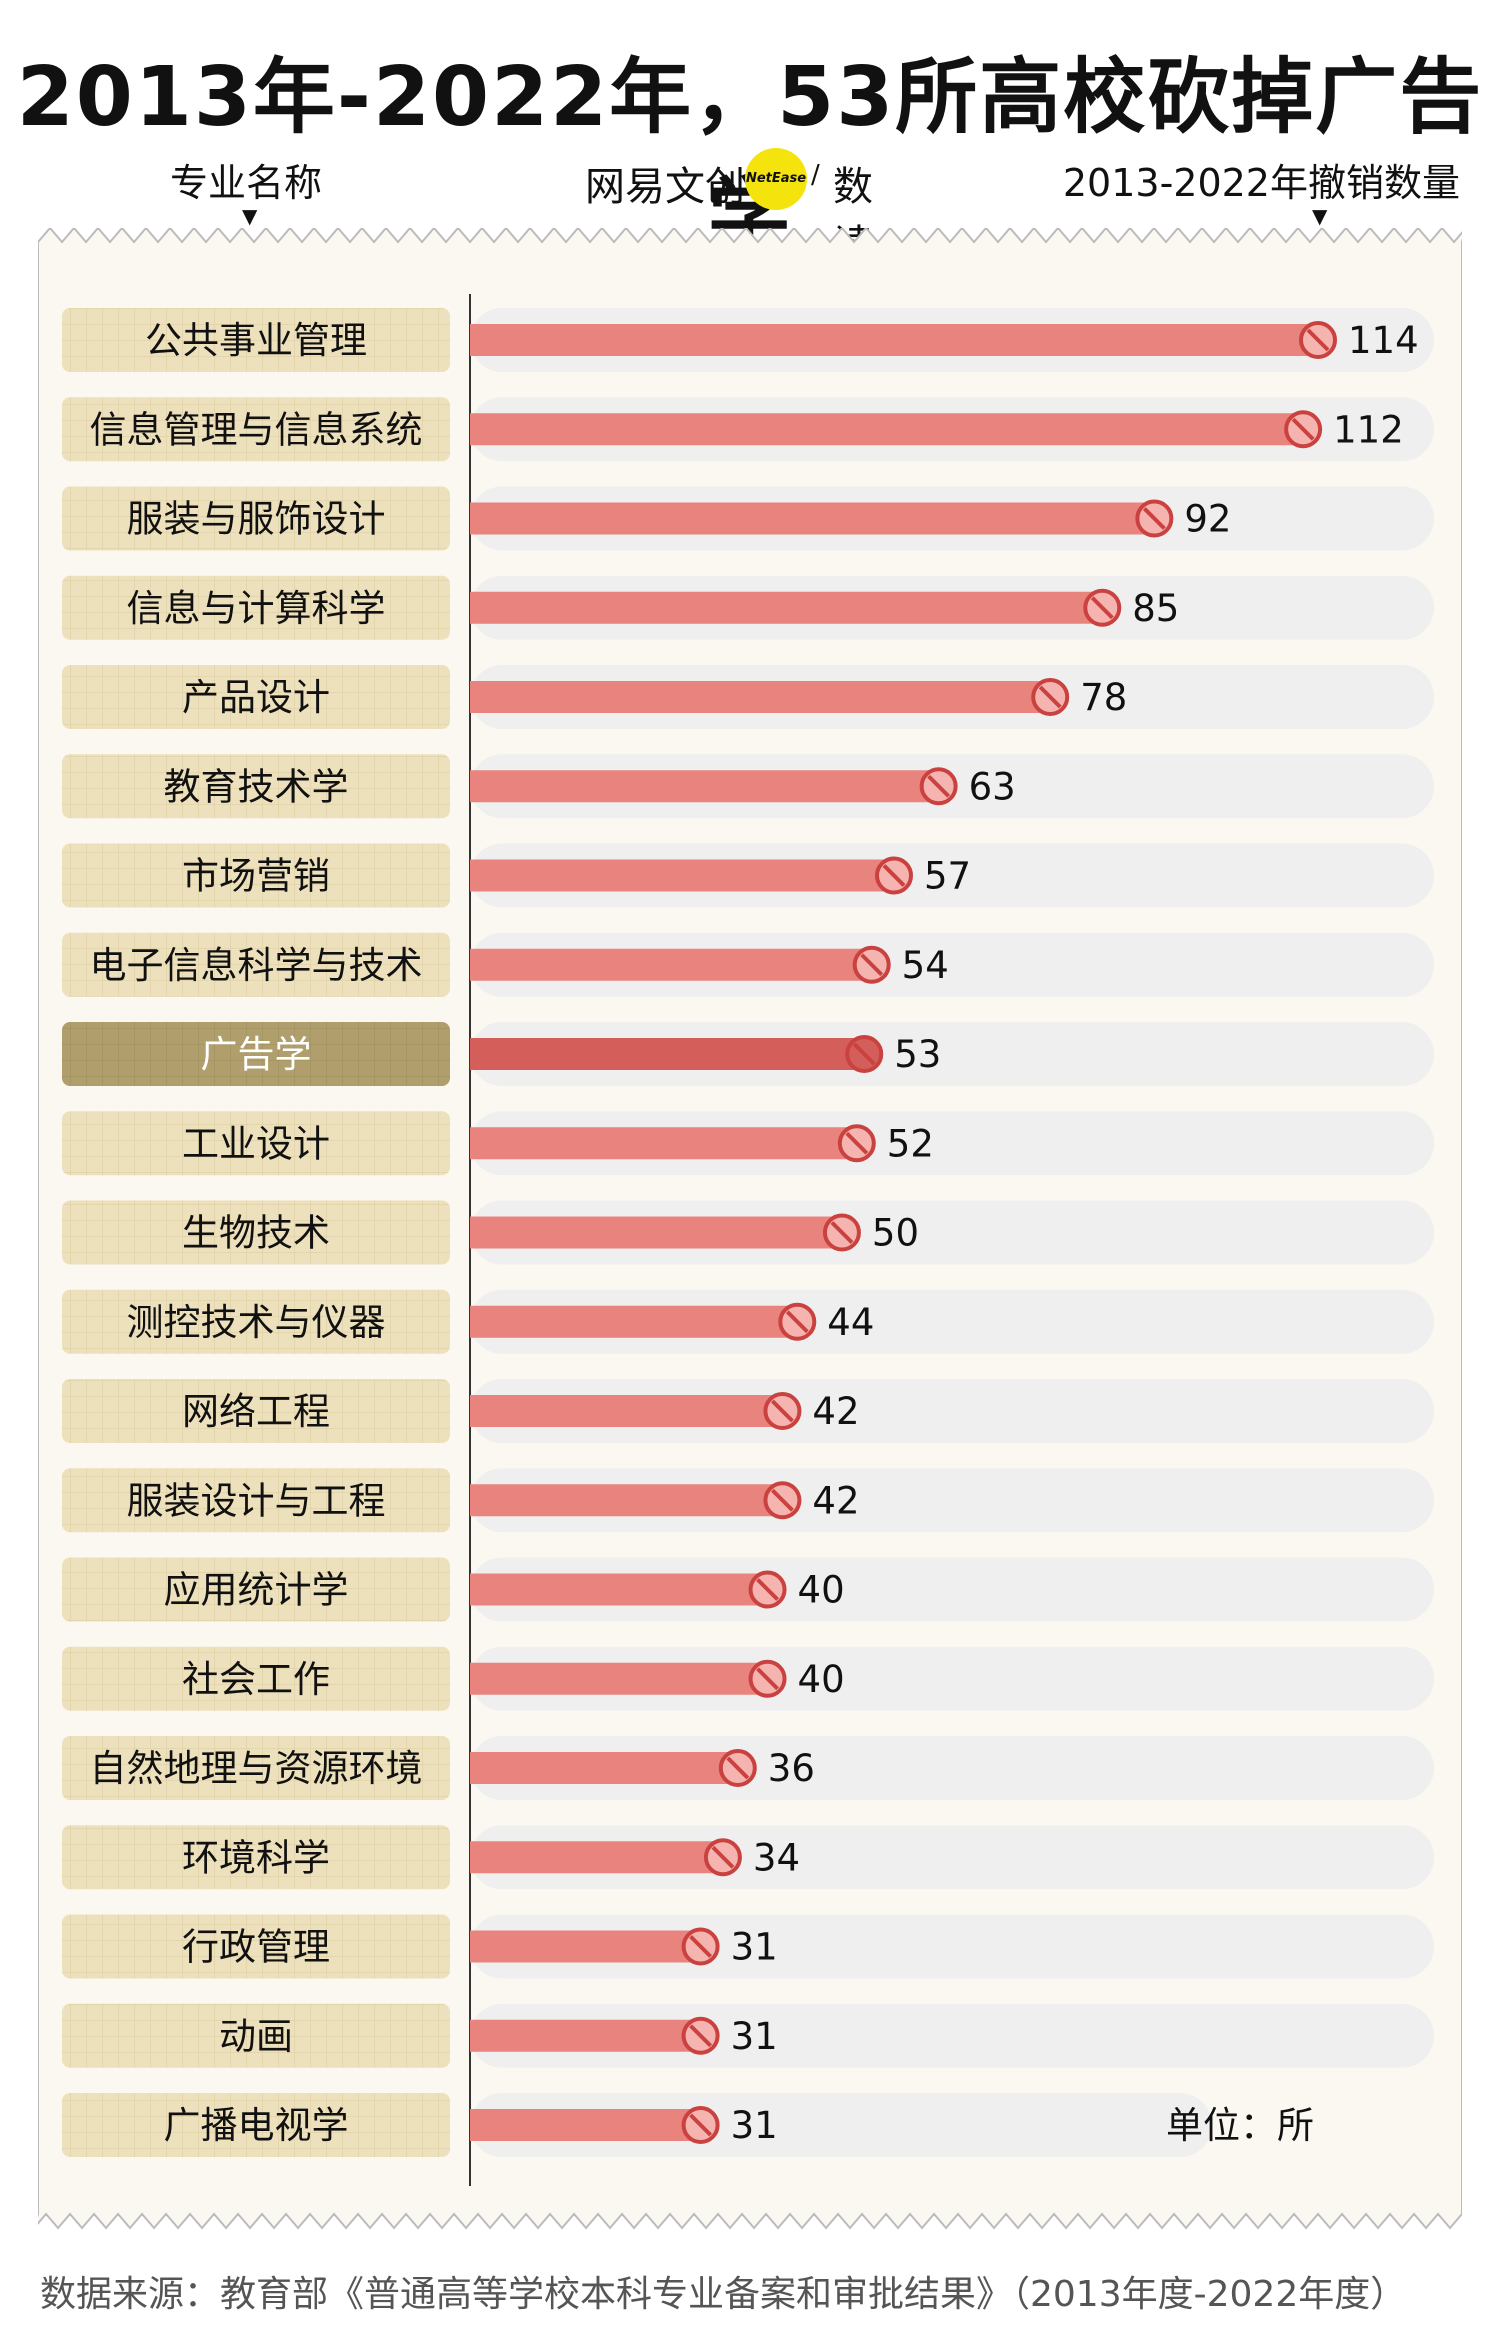 This screenshot has width=1500, height=2351. Describe the element at coordinates (1320, 216) in the screenshot. I see `value-axis-arrow-icon: ▼` at that location.